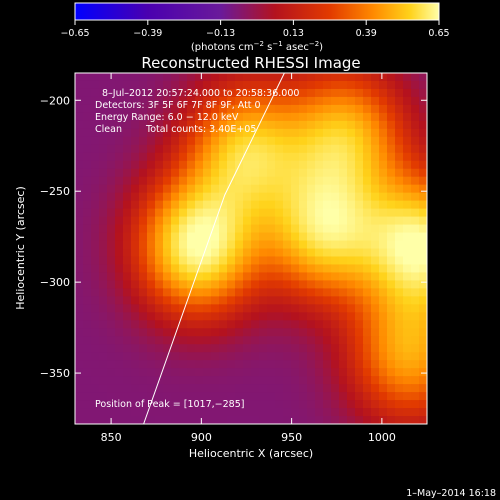  What do you see at coordinates (167, 117) in the screenshot?
I see `annotation-energy: Energy Range: 6.0 − 12.0 keV` at bounding box center [167, 117].